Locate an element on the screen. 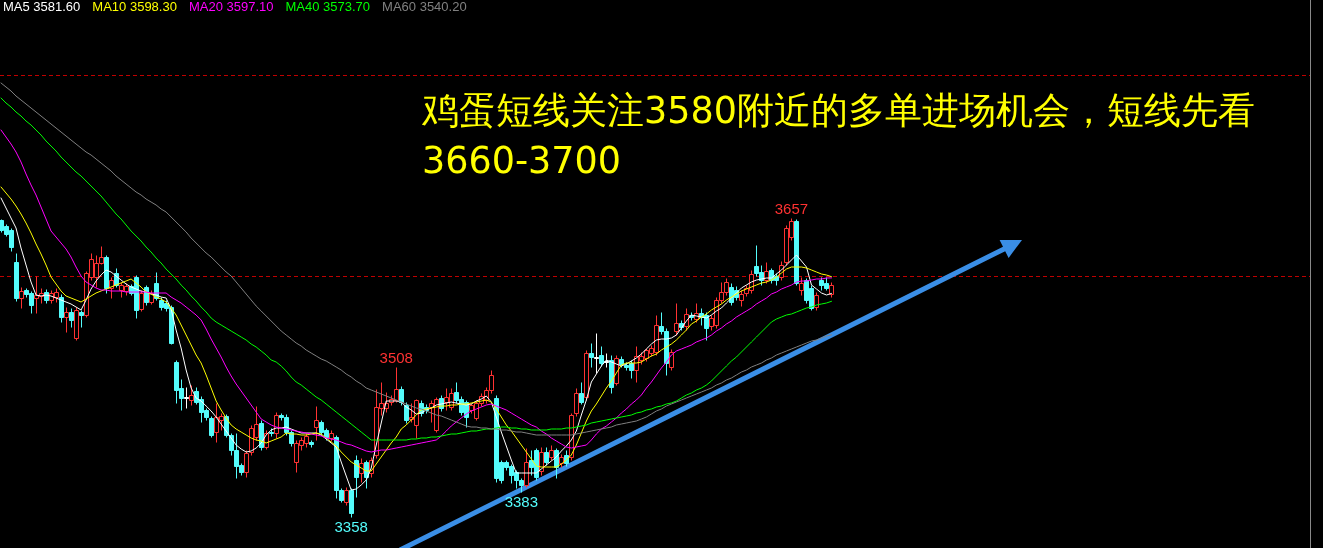 The image size is (1323, 548). text: MA5 3581.60 is located at coordinates (42, 7).